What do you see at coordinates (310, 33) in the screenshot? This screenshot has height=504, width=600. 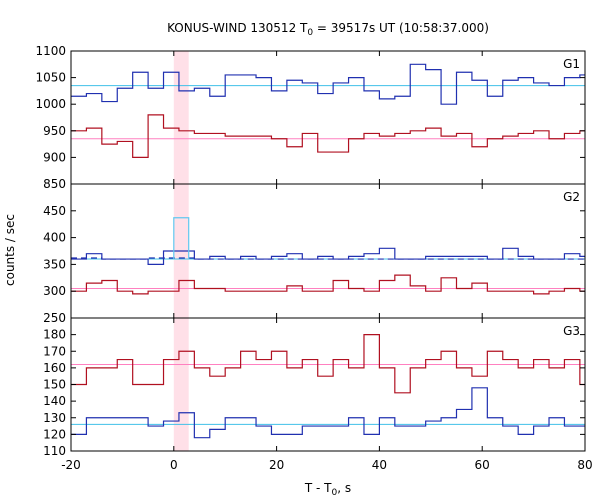 I see `chart-title-subscript: 0` at bounding box center [310, 33].